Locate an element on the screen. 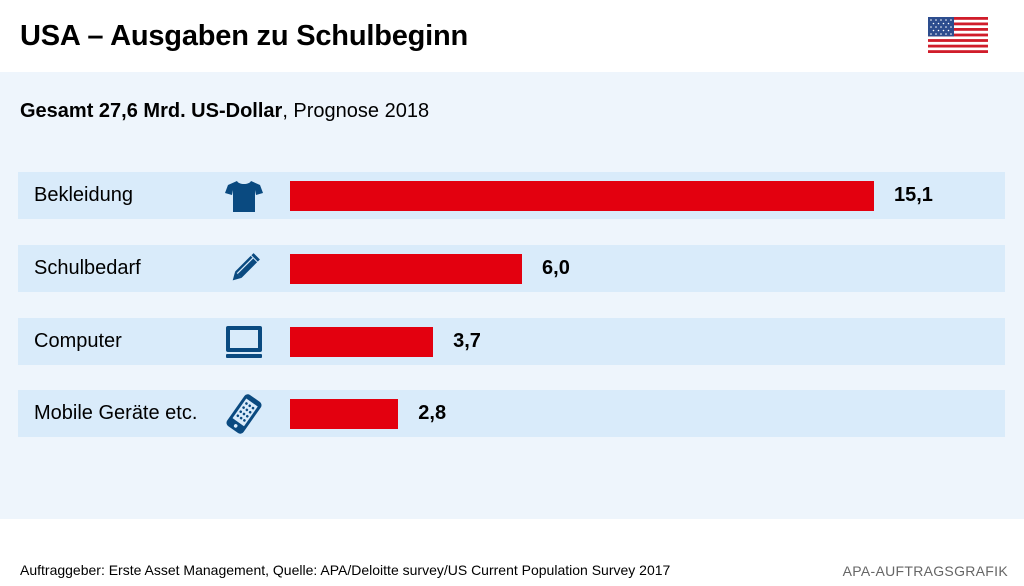 This screenshot has height=586, width=1024. subtitle-forecast: , Prognose 2018 is located at coordinates (356, 111).